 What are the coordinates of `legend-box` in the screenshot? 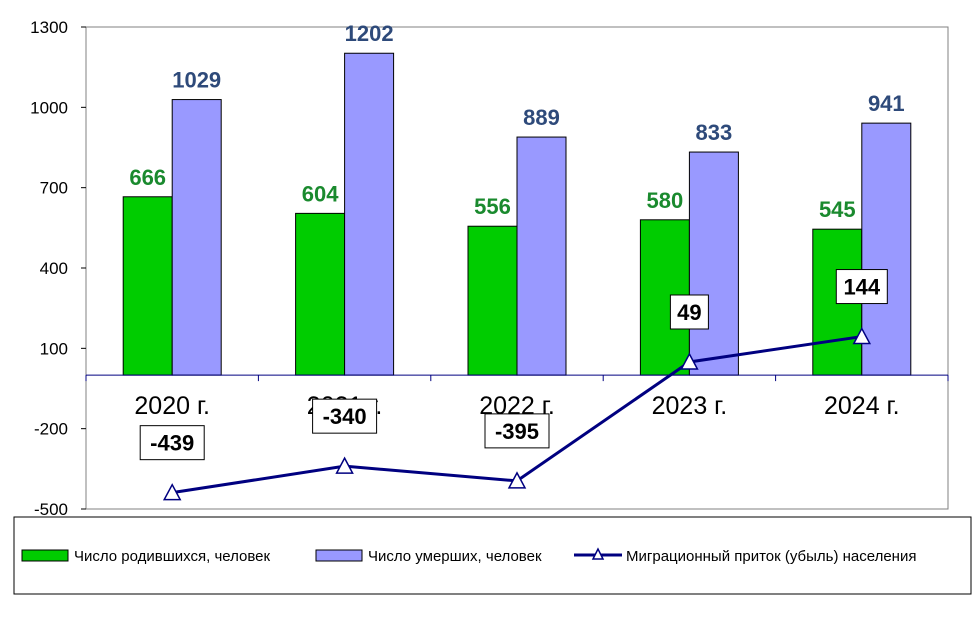 It's located at (492, 555).